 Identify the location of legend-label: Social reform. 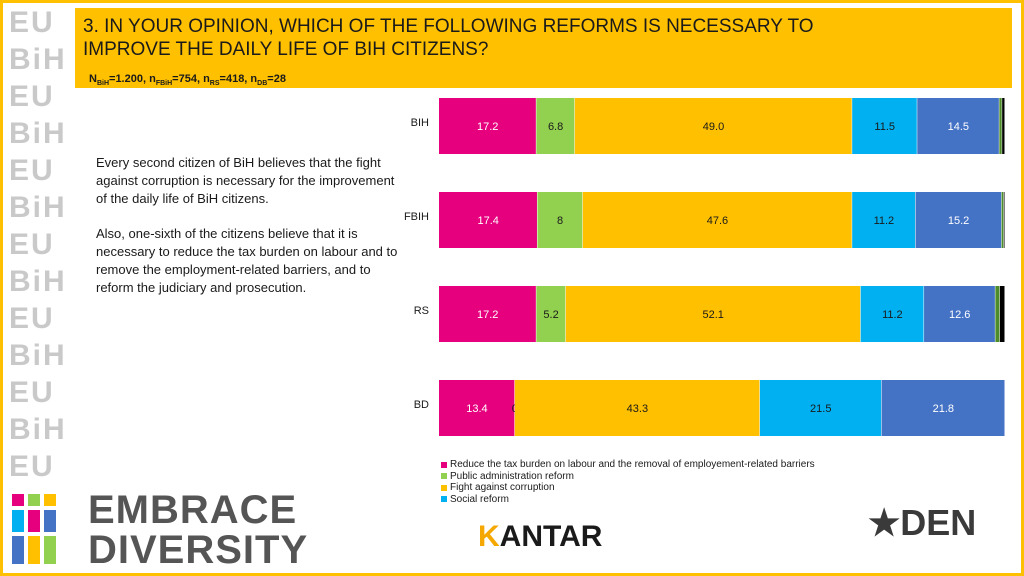
(479, 499).